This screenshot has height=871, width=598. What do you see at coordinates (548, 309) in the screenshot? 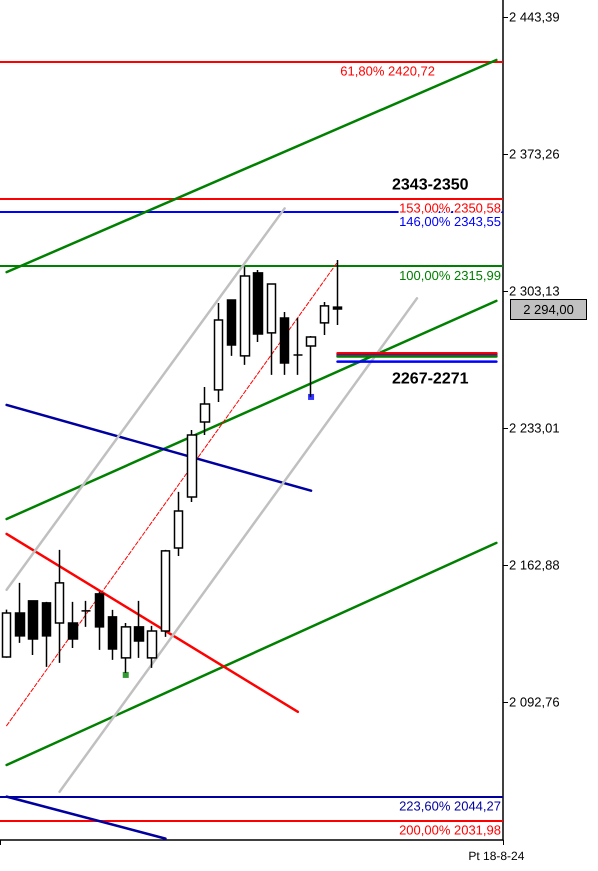
I see `text: 2 294,00` at bounding box center [548, 309].